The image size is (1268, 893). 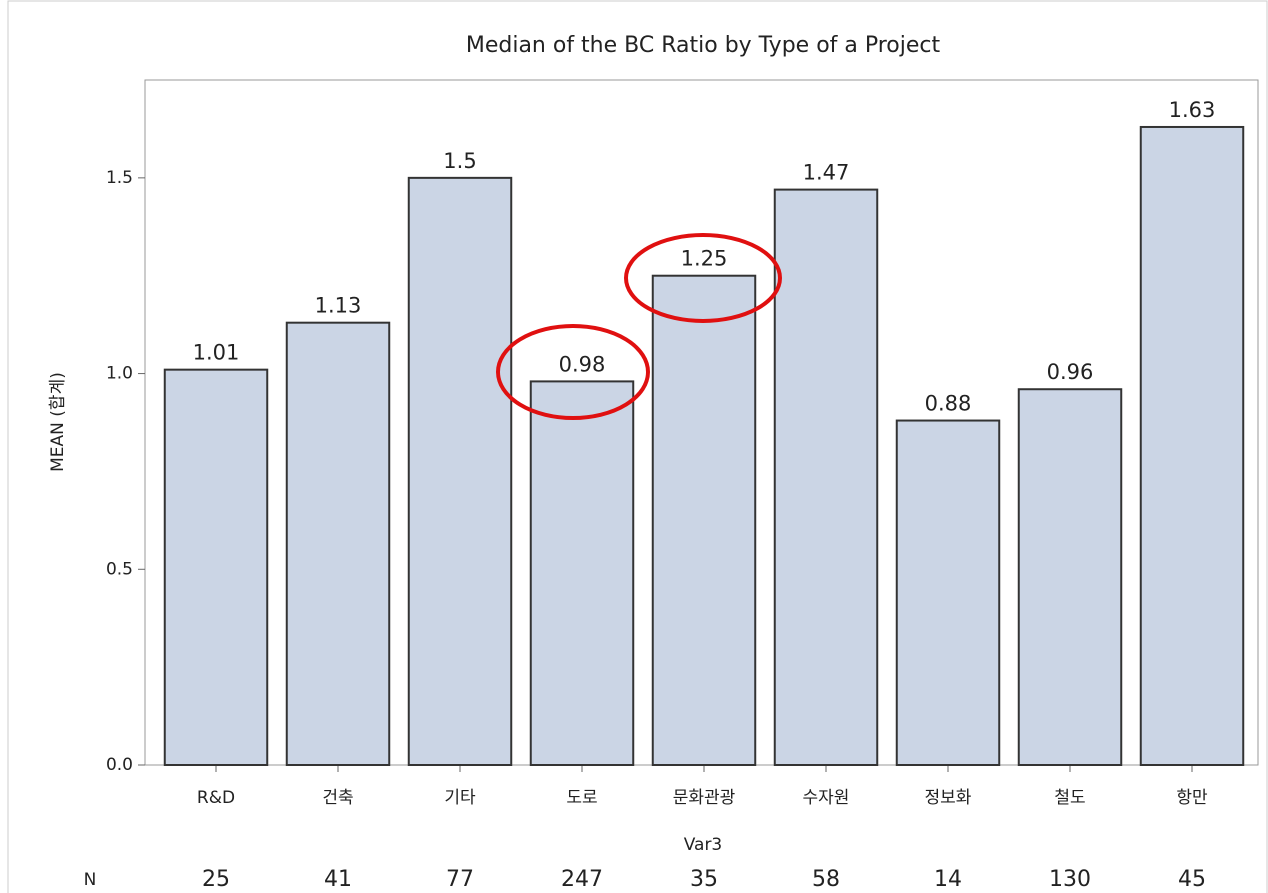 I want to click on x-tick-label: 문화관광, so click(x=704, y=798).